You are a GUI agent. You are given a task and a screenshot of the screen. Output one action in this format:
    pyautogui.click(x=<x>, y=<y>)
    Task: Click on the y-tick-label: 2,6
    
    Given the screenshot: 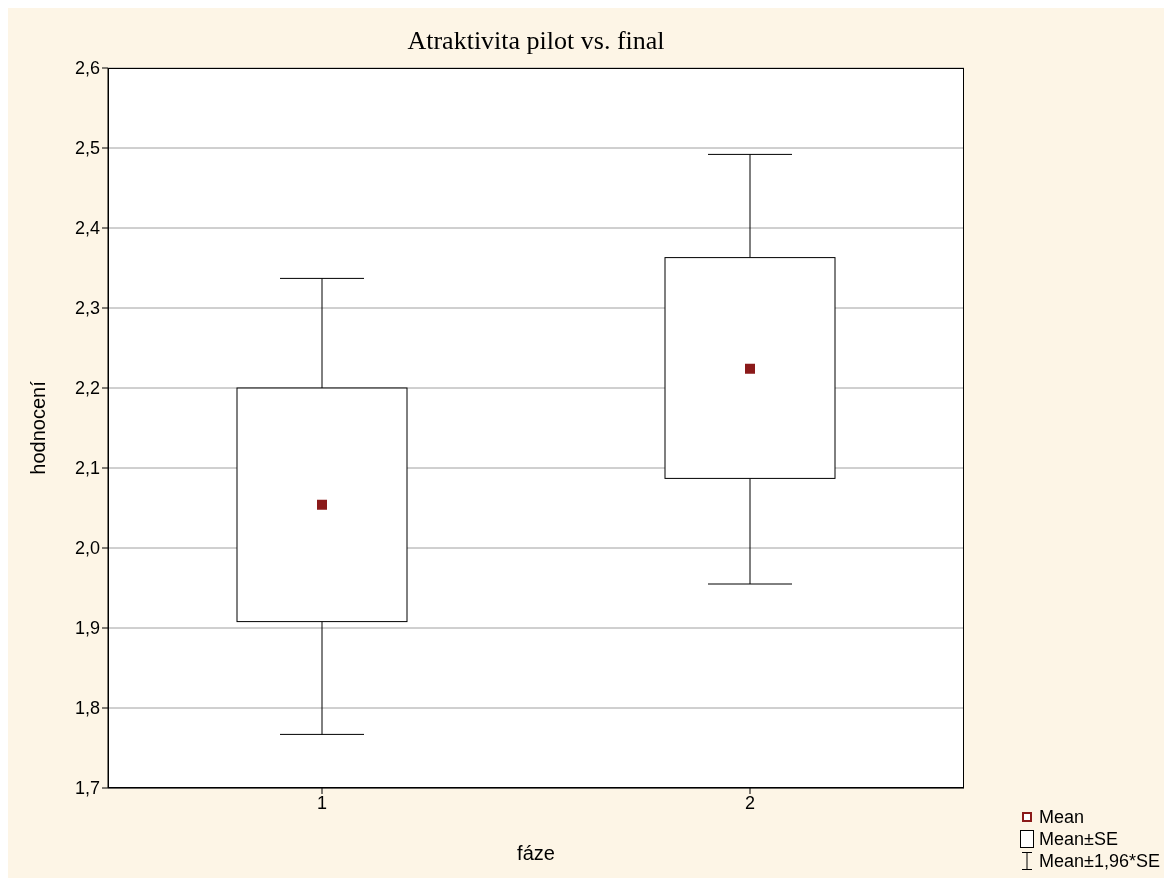 What is the action you would take?
    pyautogui.click(x=87, y=68)
    